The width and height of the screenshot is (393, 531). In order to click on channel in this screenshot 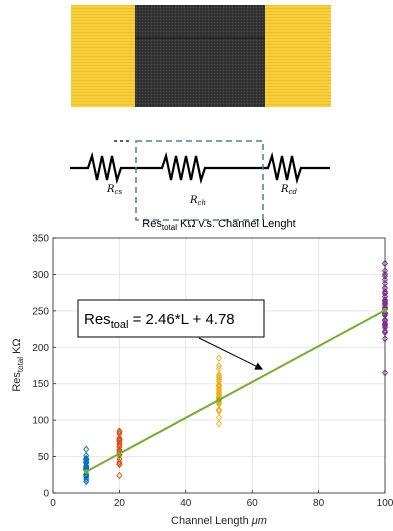, I will do `click(201, 56)`.